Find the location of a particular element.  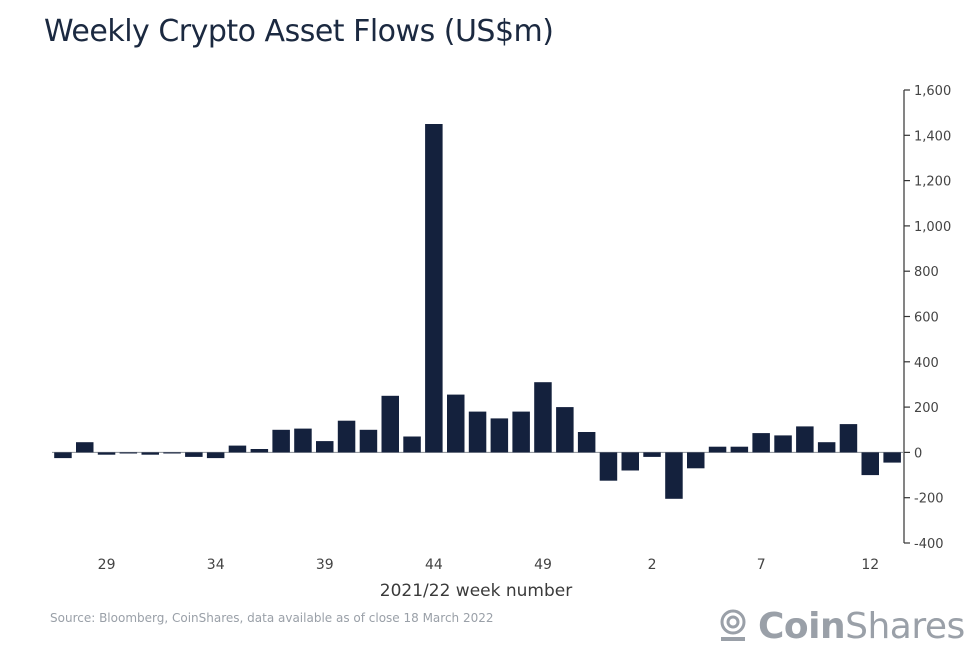

logo-text: CoinShares is located at coordinates (861, 626).